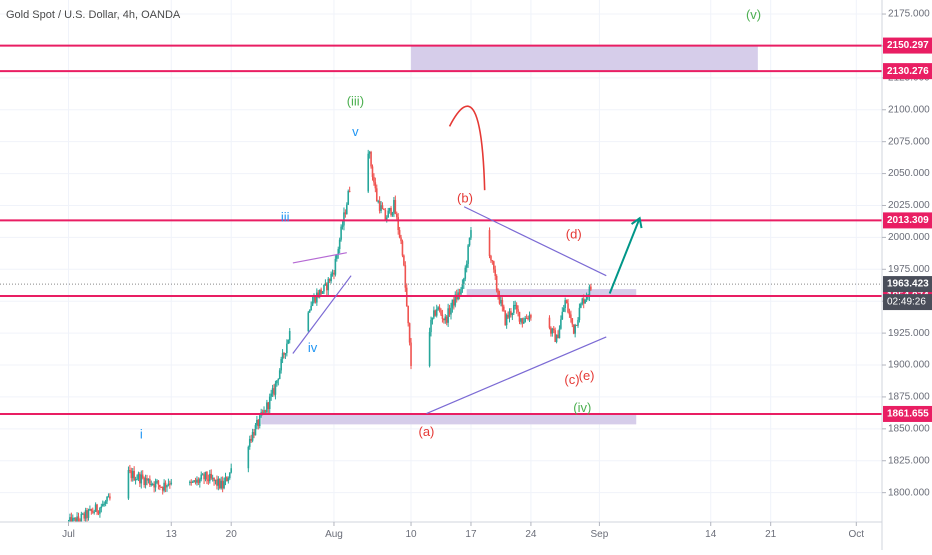 The image size is (932, 555). Describe the element at coordinates (909, 269) in the screenshot. I see `price-tick-label: 1975.000` at that location.